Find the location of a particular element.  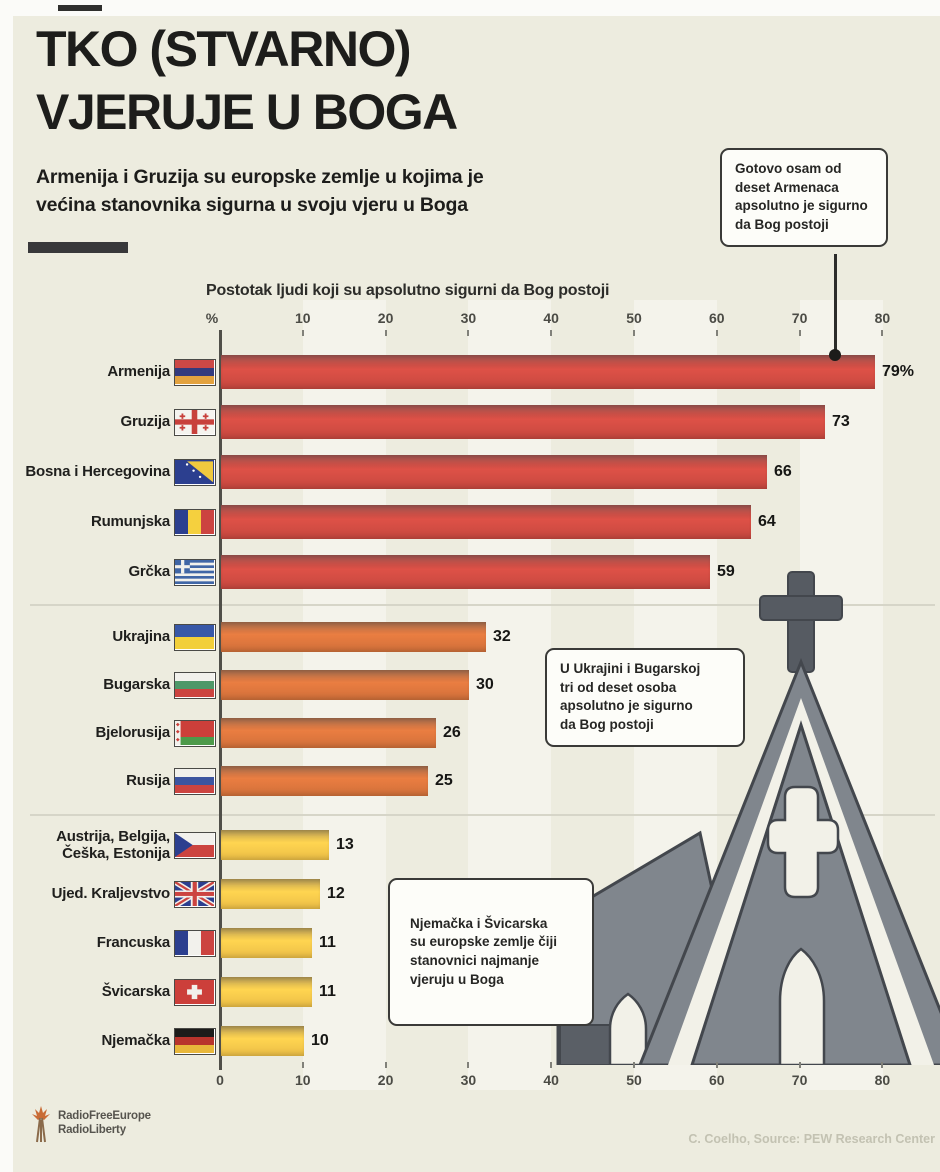

bar-value: 66 is located at coordinates (783, 471).